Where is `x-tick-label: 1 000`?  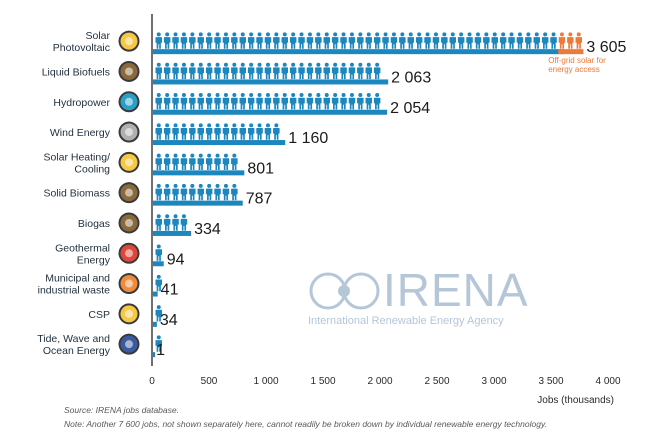 x-tick-label: 1 000 is located at coordinates (265, 381).